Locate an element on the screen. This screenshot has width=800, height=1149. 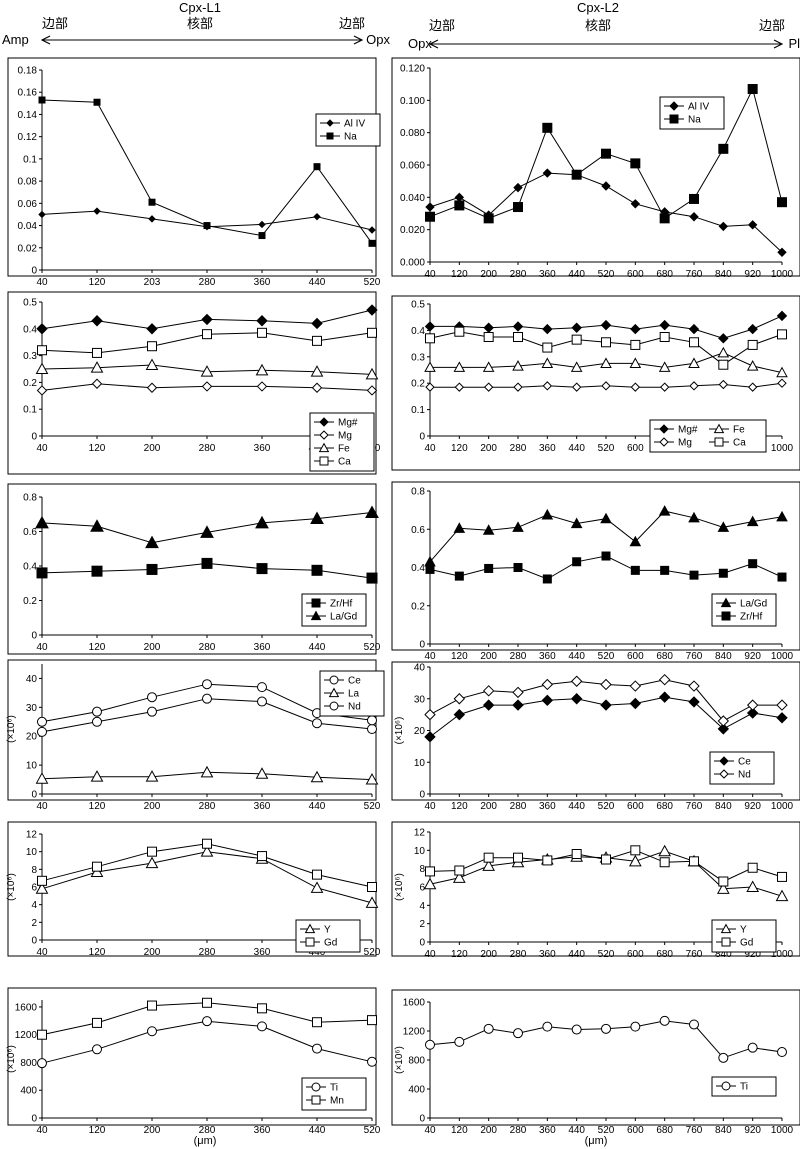
legend-box is located at coordinates (348, 130).